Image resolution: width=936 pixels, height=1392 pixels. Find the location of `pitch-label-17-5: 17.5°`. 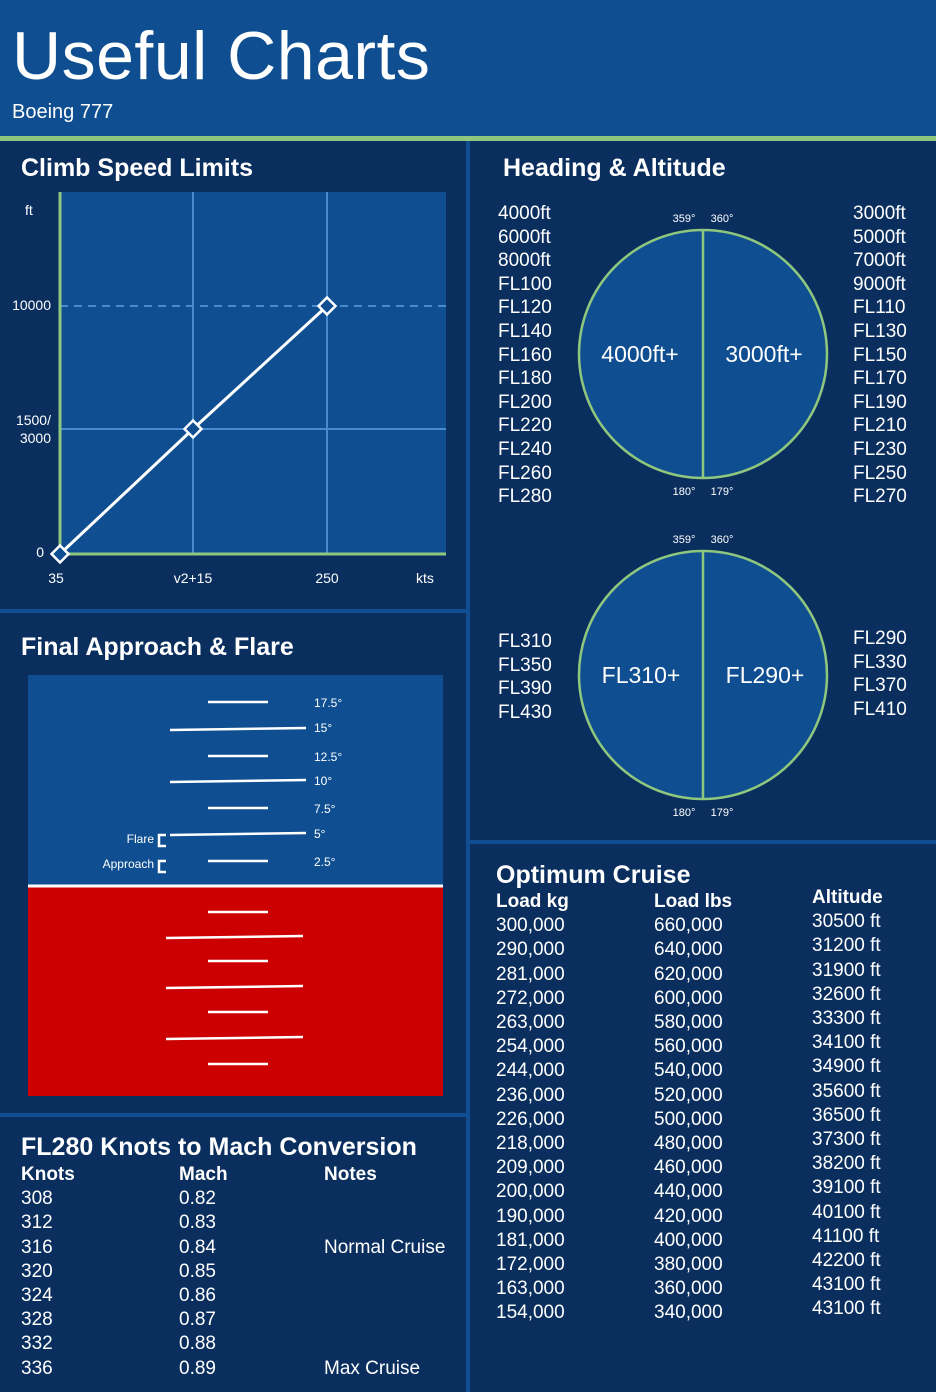

pitch-label-17-5: 17.5° is located at coordinates (328, 703).